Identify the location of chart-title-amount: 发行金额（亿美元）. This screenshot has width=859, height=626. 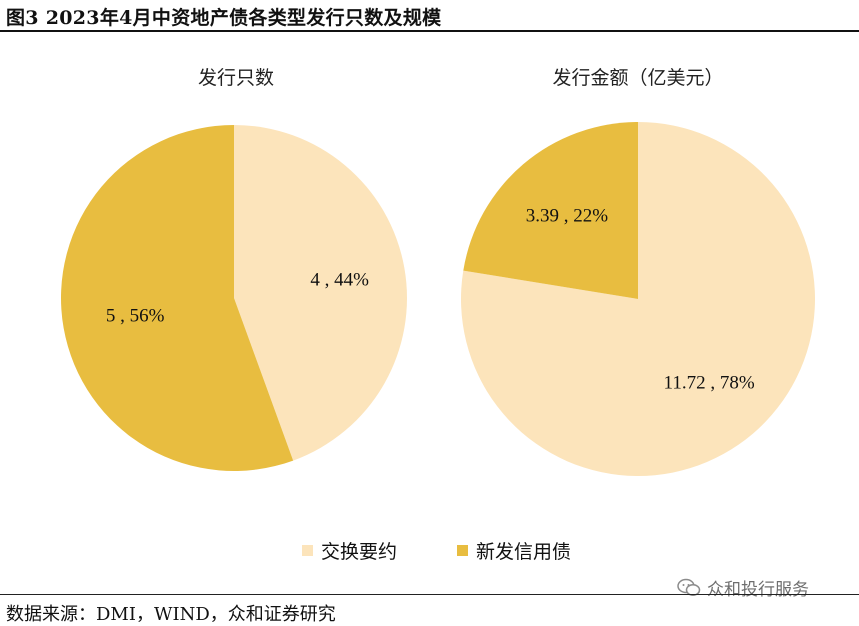
(637, 78).